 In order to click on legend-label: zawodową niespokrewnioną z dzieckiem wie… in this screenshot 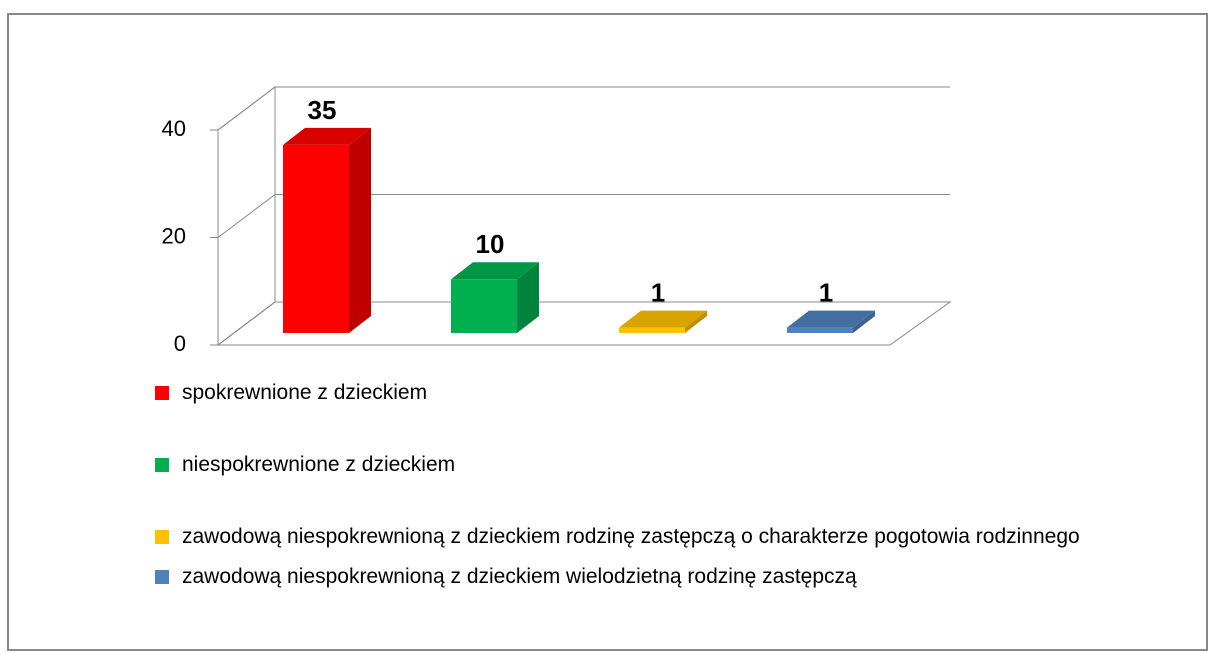, I will do `click(519, 576)`.